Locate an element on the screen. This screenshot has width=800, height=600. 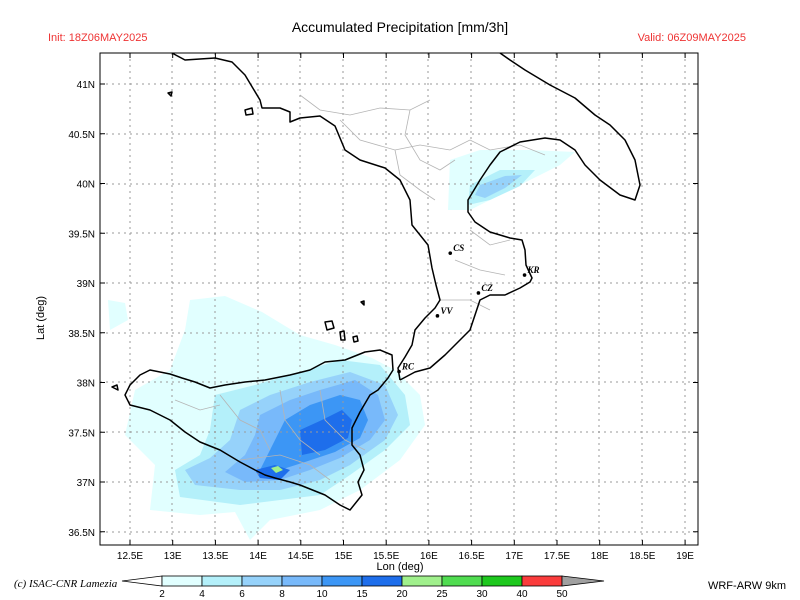
y-tick-label: 39N is located at coordinates (86, 284).